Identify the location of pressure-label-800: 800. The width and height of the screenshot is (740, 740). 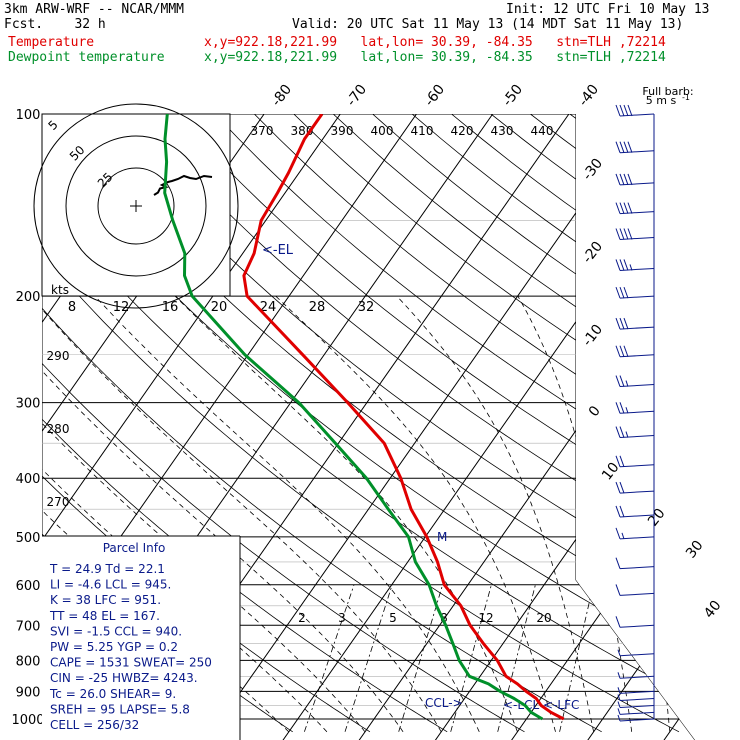
(28, 661).